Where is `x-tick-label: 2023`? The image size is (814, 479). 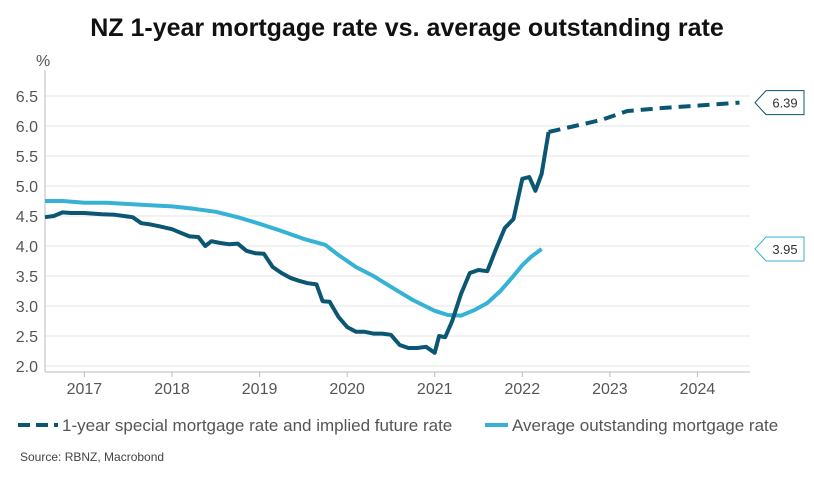
x-tick-label: 2023 is located at coordinates (610, 389).